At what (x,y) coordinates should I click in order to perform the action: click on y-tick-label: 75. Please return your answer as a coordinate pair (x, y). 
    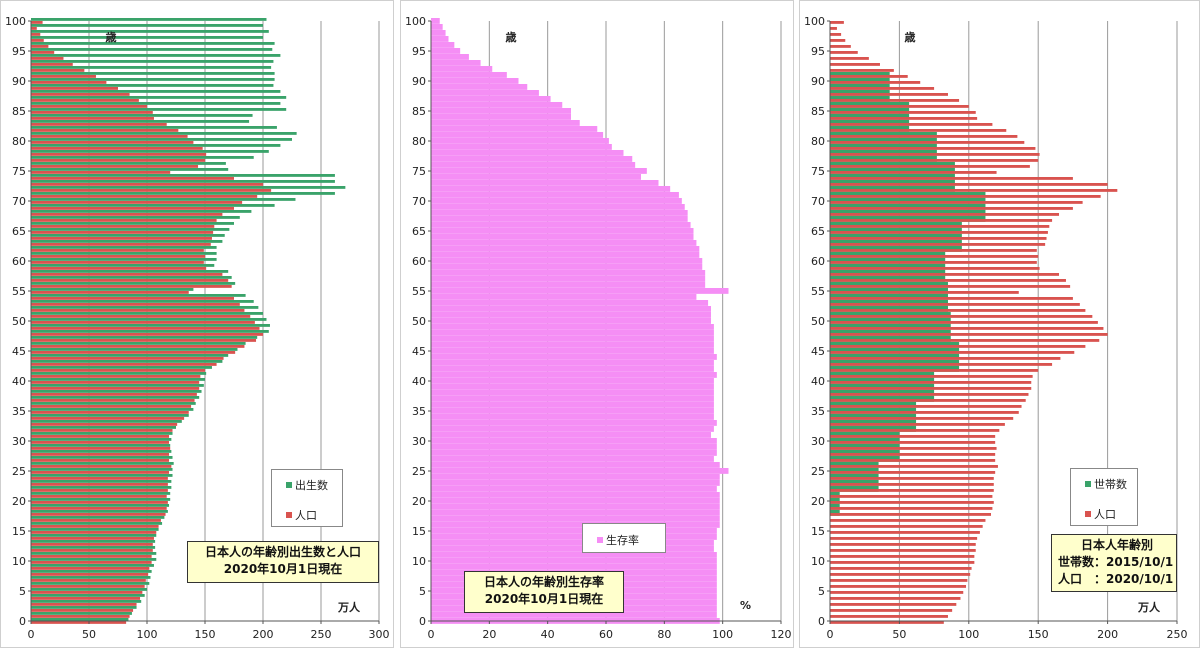
    Looking at the image, I should click on (818, 171).